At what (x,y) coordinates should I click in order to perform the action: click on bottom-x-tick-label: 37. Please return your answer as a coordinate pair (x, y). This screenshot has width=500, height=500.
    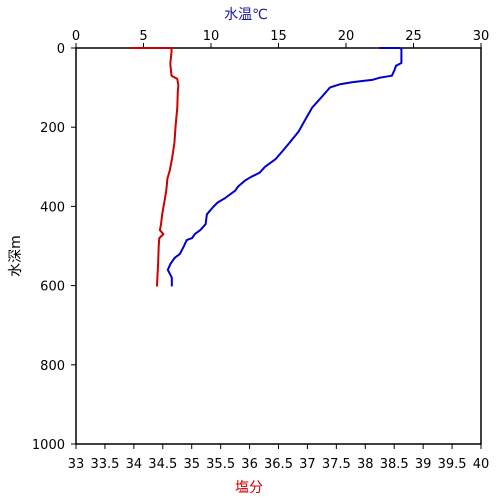
    Looking at the image, I should click on (307, 464).